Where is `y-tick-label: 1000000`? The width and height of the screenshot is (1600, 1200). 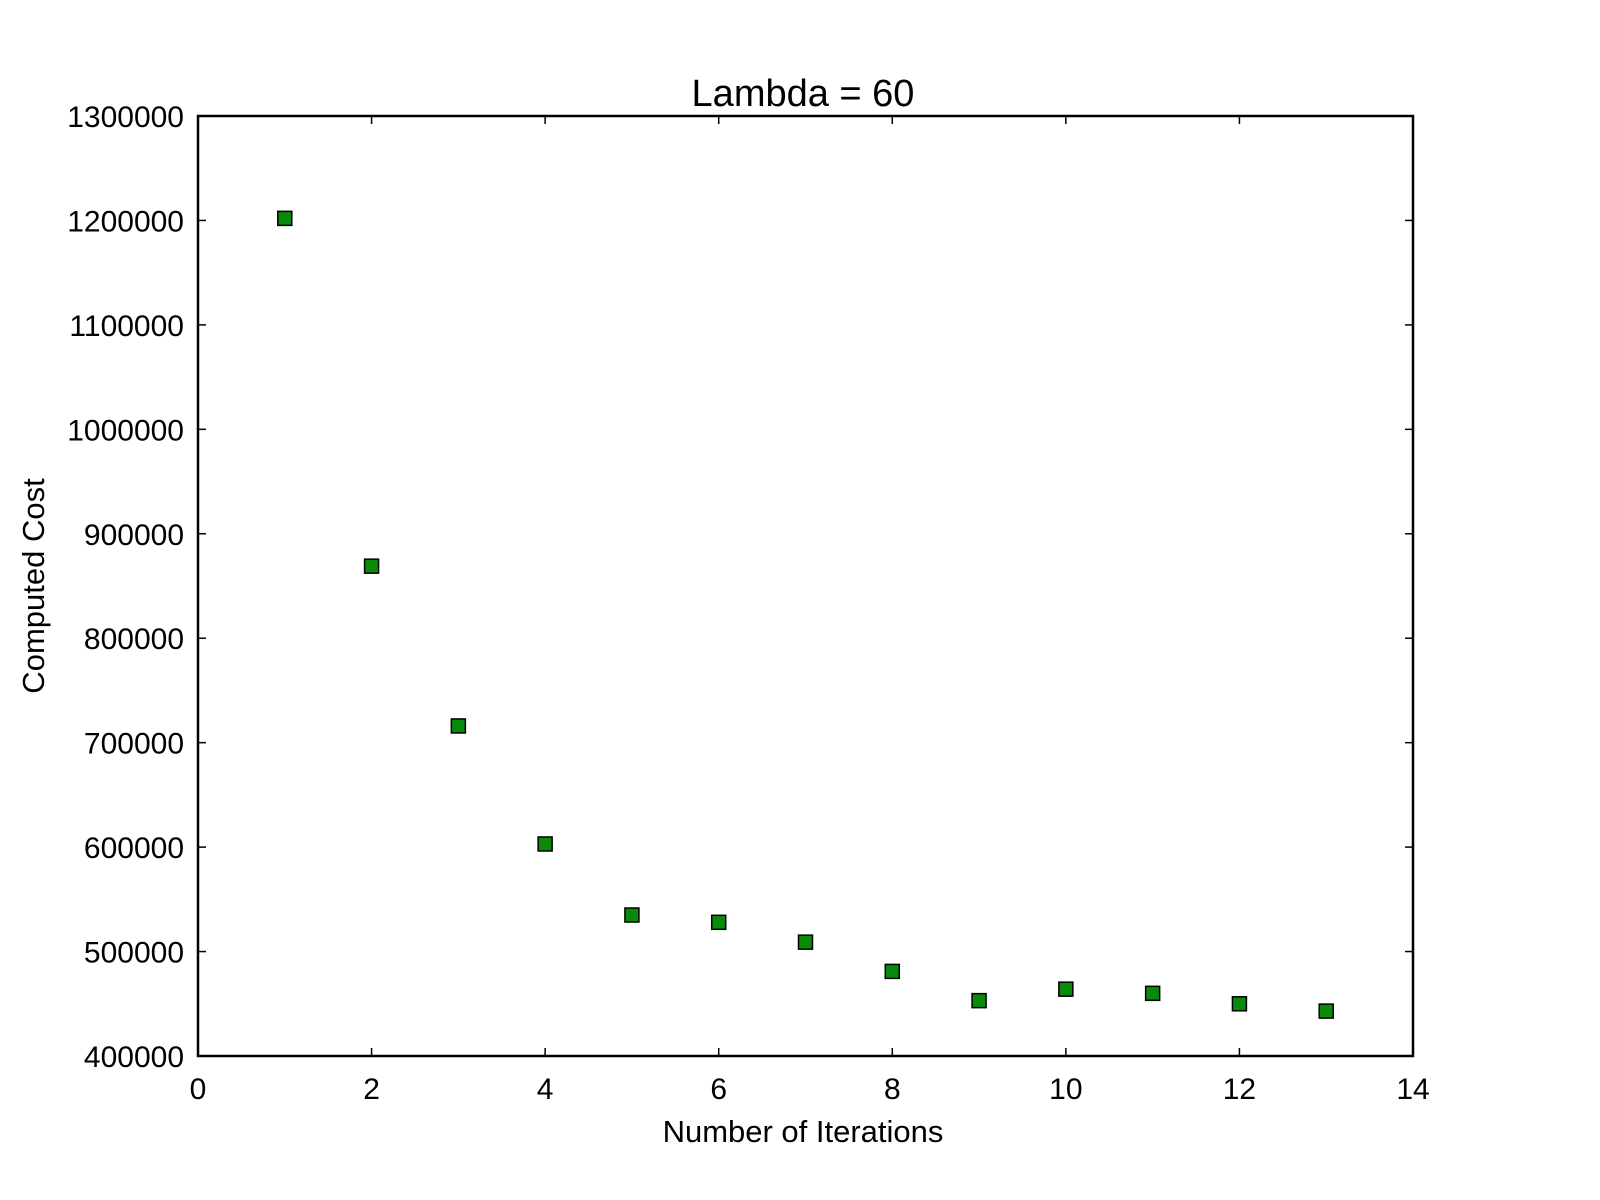 y-tick-label: 1000000 is located at coordinates (125, 430).